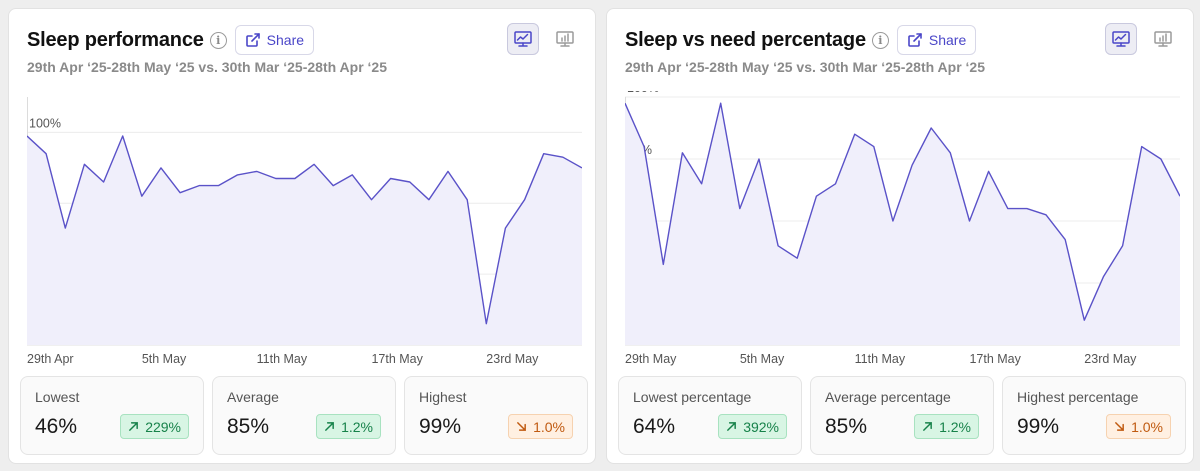 Image resolution: width=1200 pixels, height=471 pixels. I want to click on stat-value: 46%, so click(56, 426).